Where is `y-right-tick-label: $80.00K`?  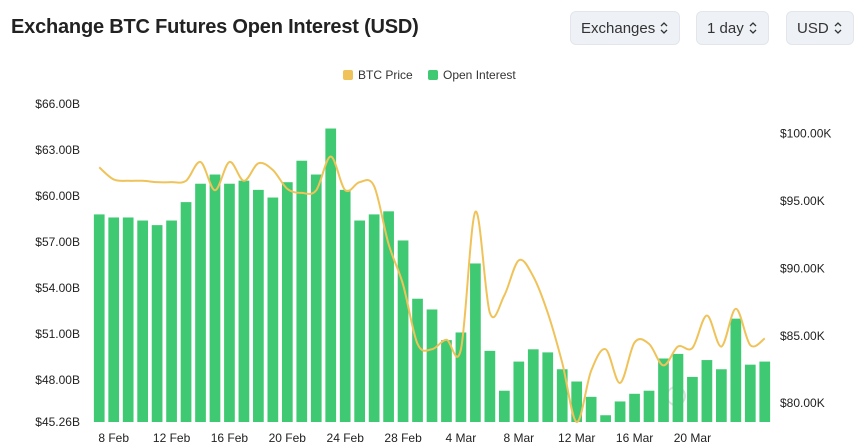 y-right-tick-label: $80.00K is located at coordinates (802, 403).